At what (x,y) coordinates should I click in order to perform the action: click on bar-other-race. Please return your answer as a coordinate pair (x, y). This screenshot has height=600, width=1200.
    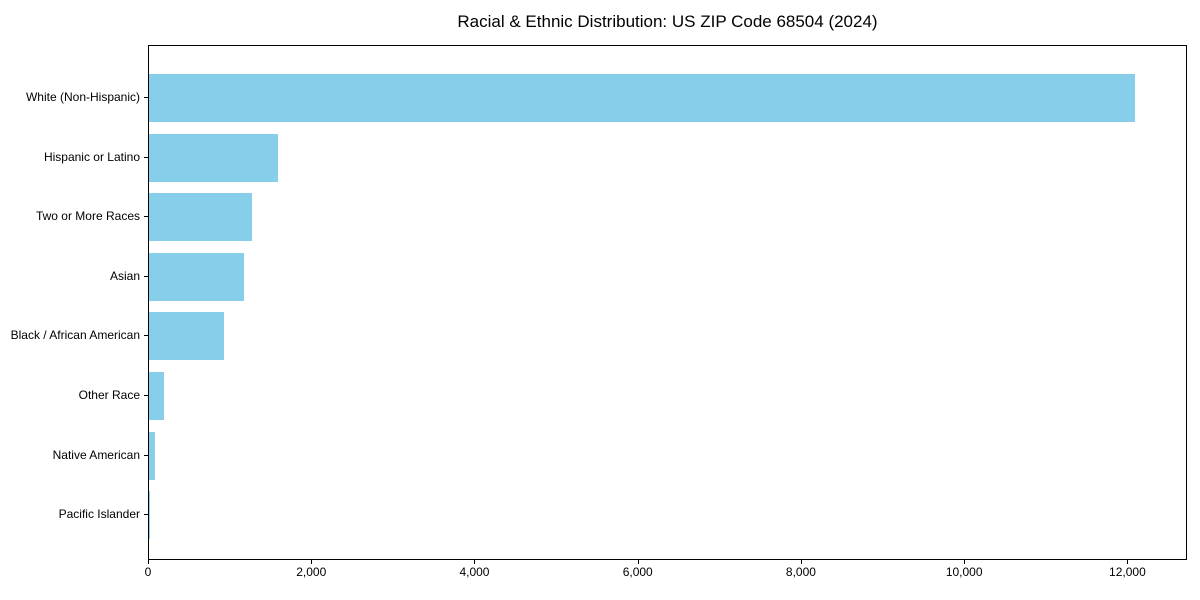
    Looking at the image, I should click on (156, 396).